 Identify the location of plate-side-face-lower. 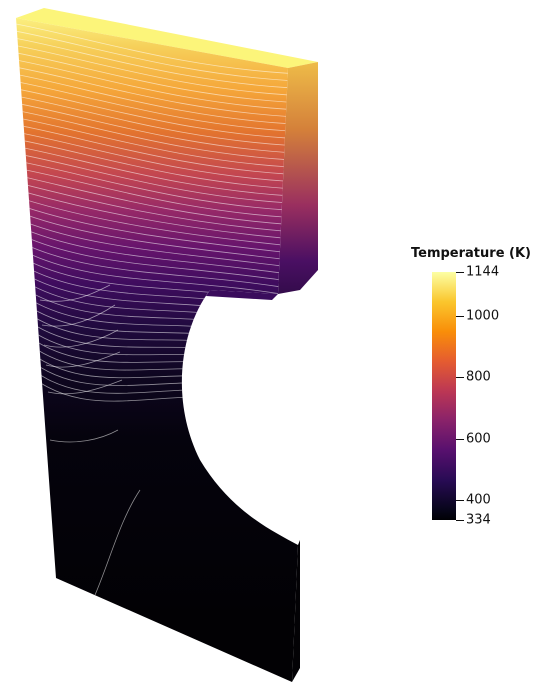
(296, 611).